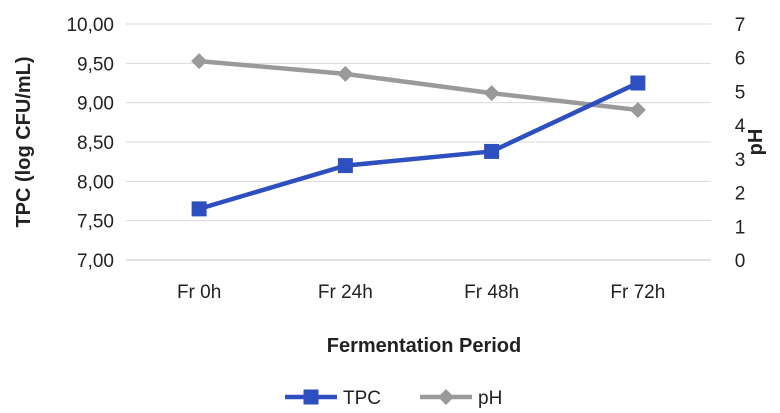  Describe the element at coordinates (740, 261) in the screenshot. I see `right-tick-label: 0` at that location.